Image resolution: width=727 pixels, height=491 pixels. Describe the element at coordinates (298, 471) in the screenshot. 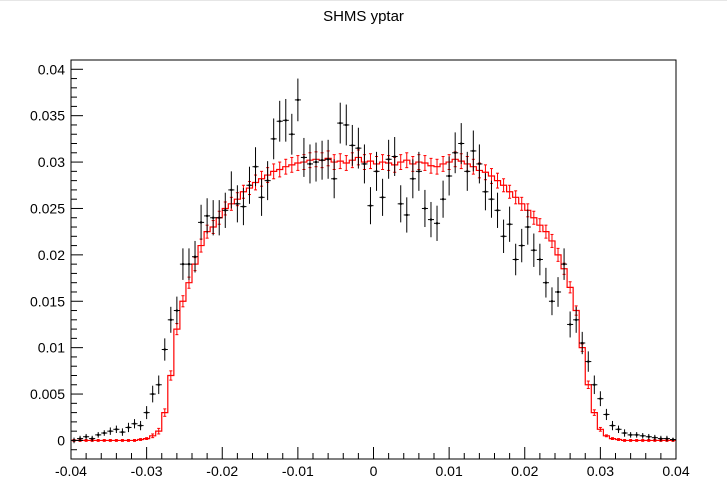

I see `x-tick-label: -0.01` at that location.